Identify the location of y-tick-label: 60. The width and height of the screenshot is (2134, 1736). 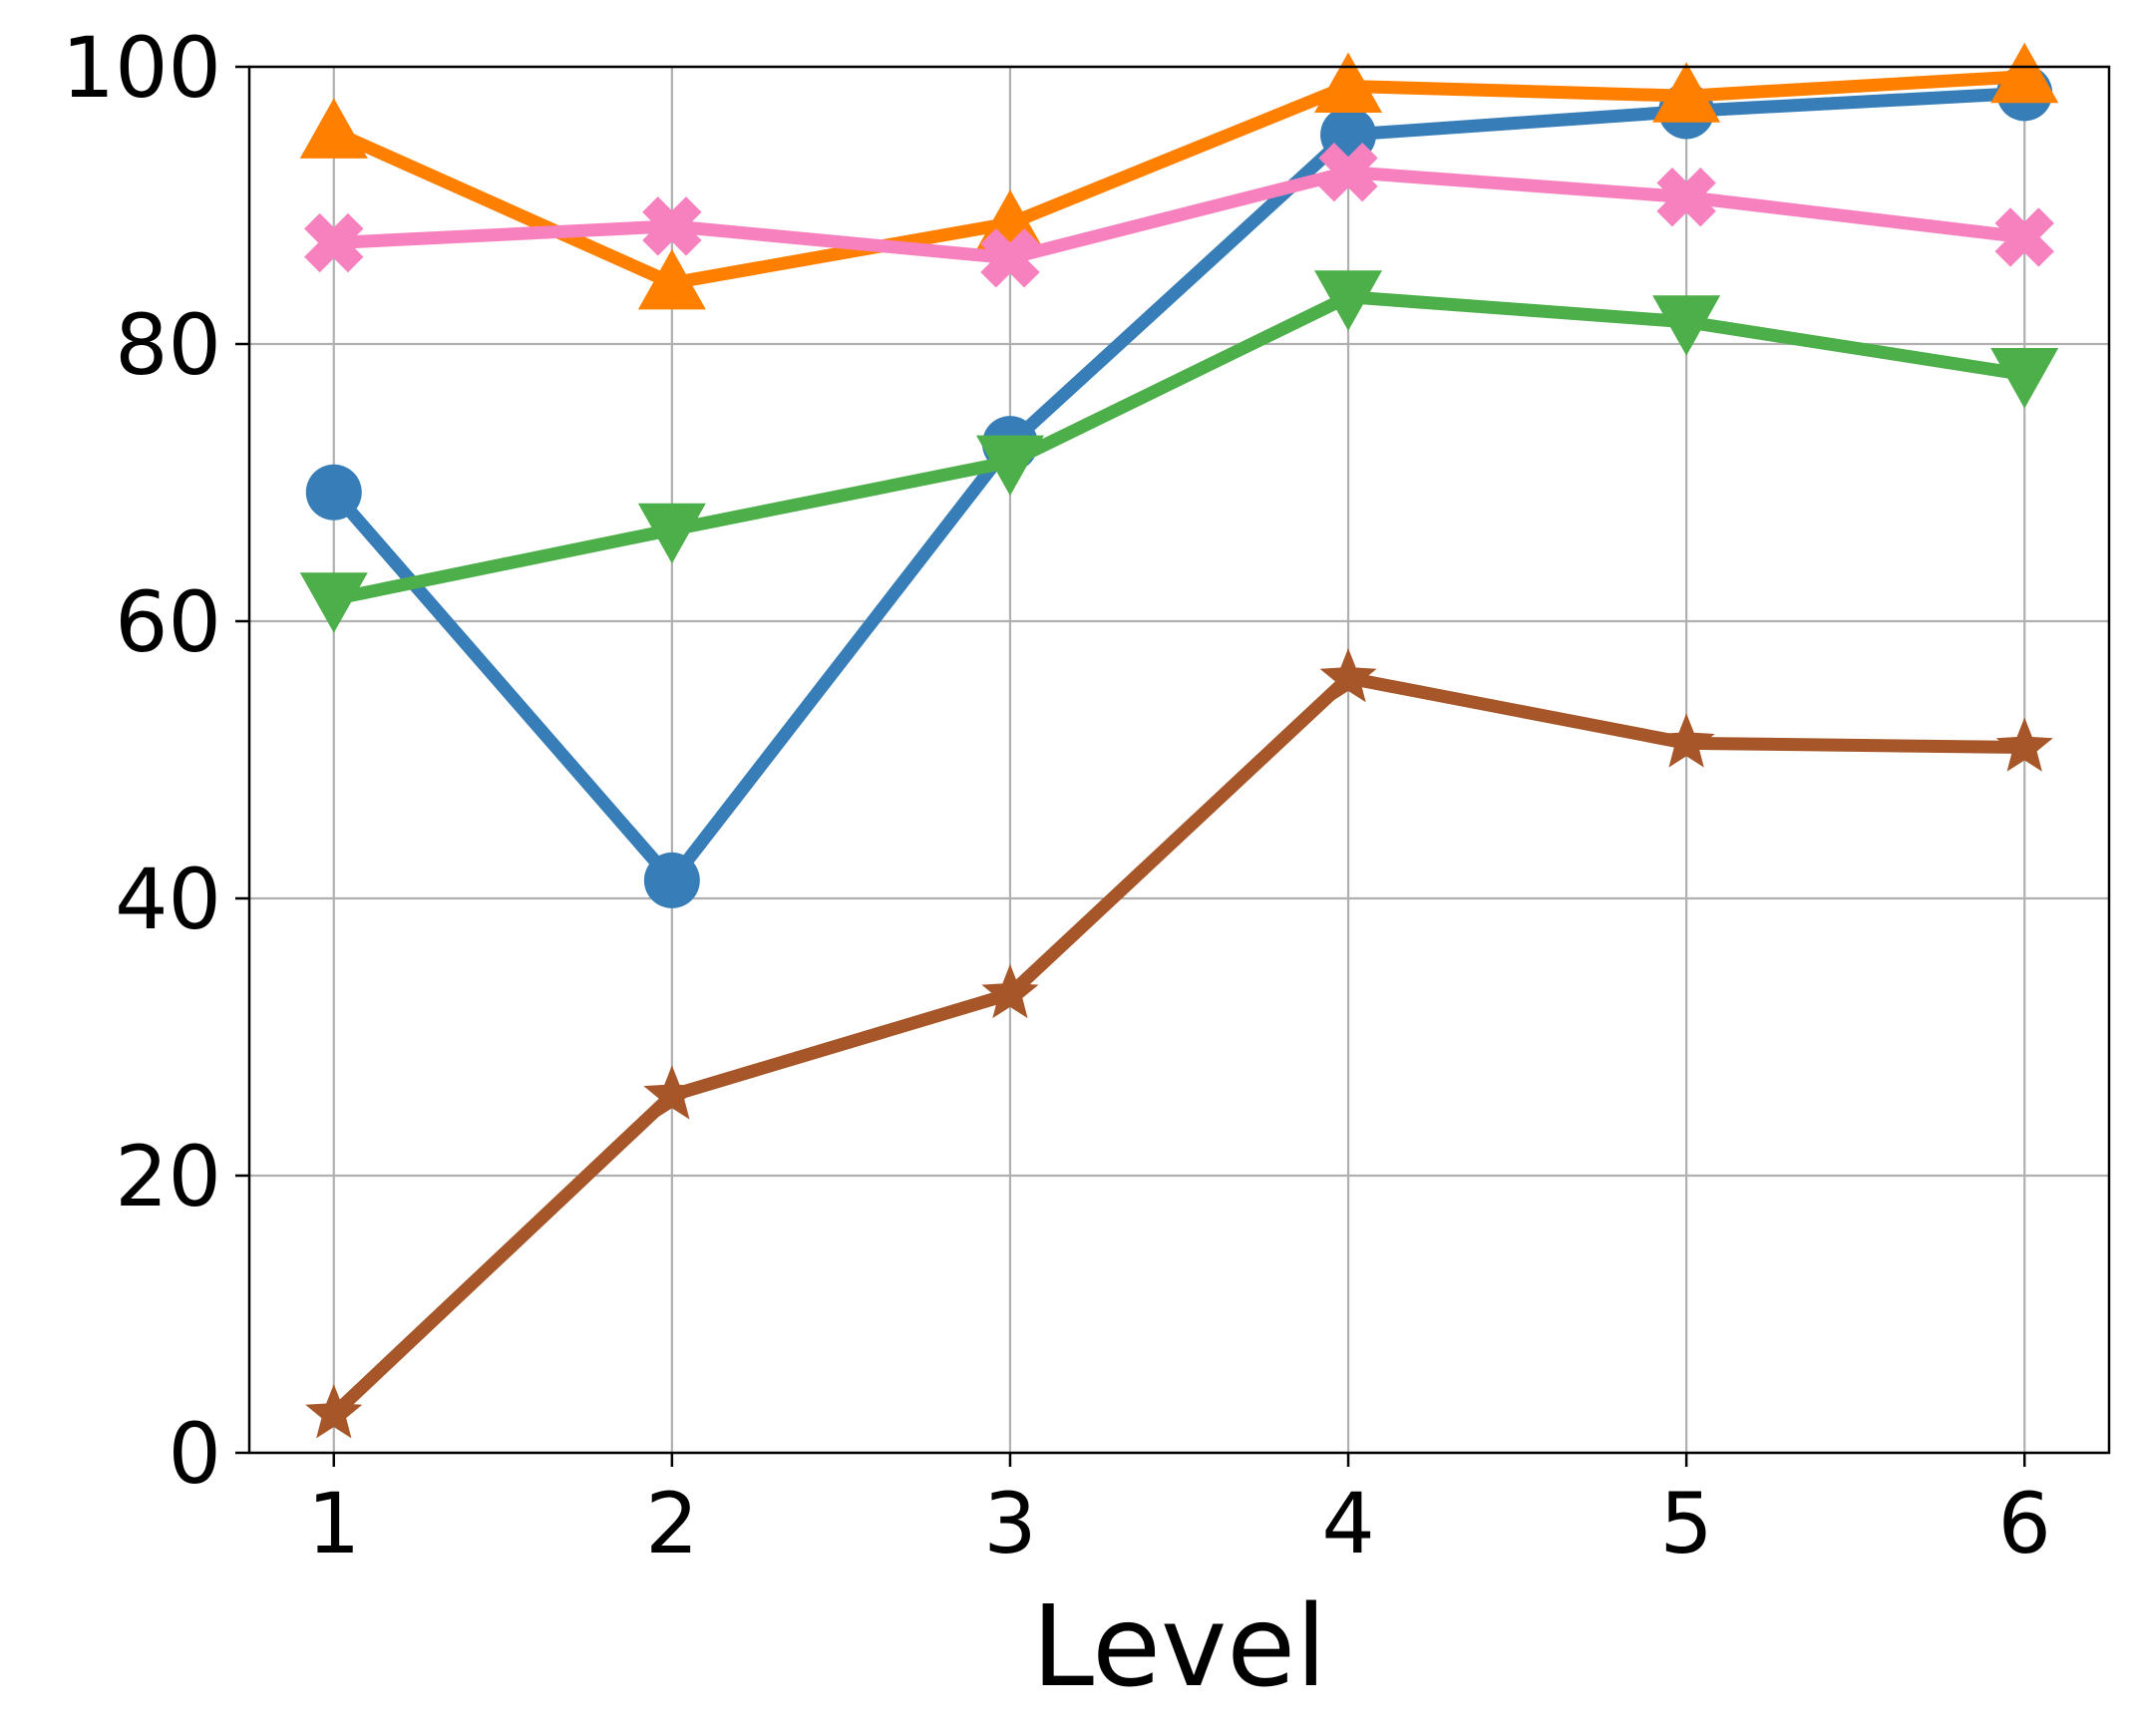
(168, 622).